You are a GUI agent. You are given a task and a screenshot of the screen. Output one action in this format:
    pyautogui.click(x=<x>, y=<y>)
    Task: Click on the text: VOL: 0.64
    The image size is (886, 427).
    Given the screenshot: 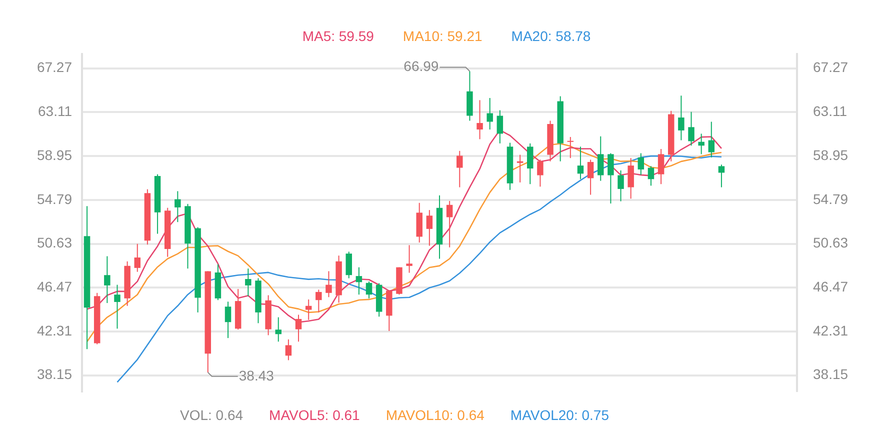 What is the action you would take?
    pyautogui.click(x=212, y=415)
    